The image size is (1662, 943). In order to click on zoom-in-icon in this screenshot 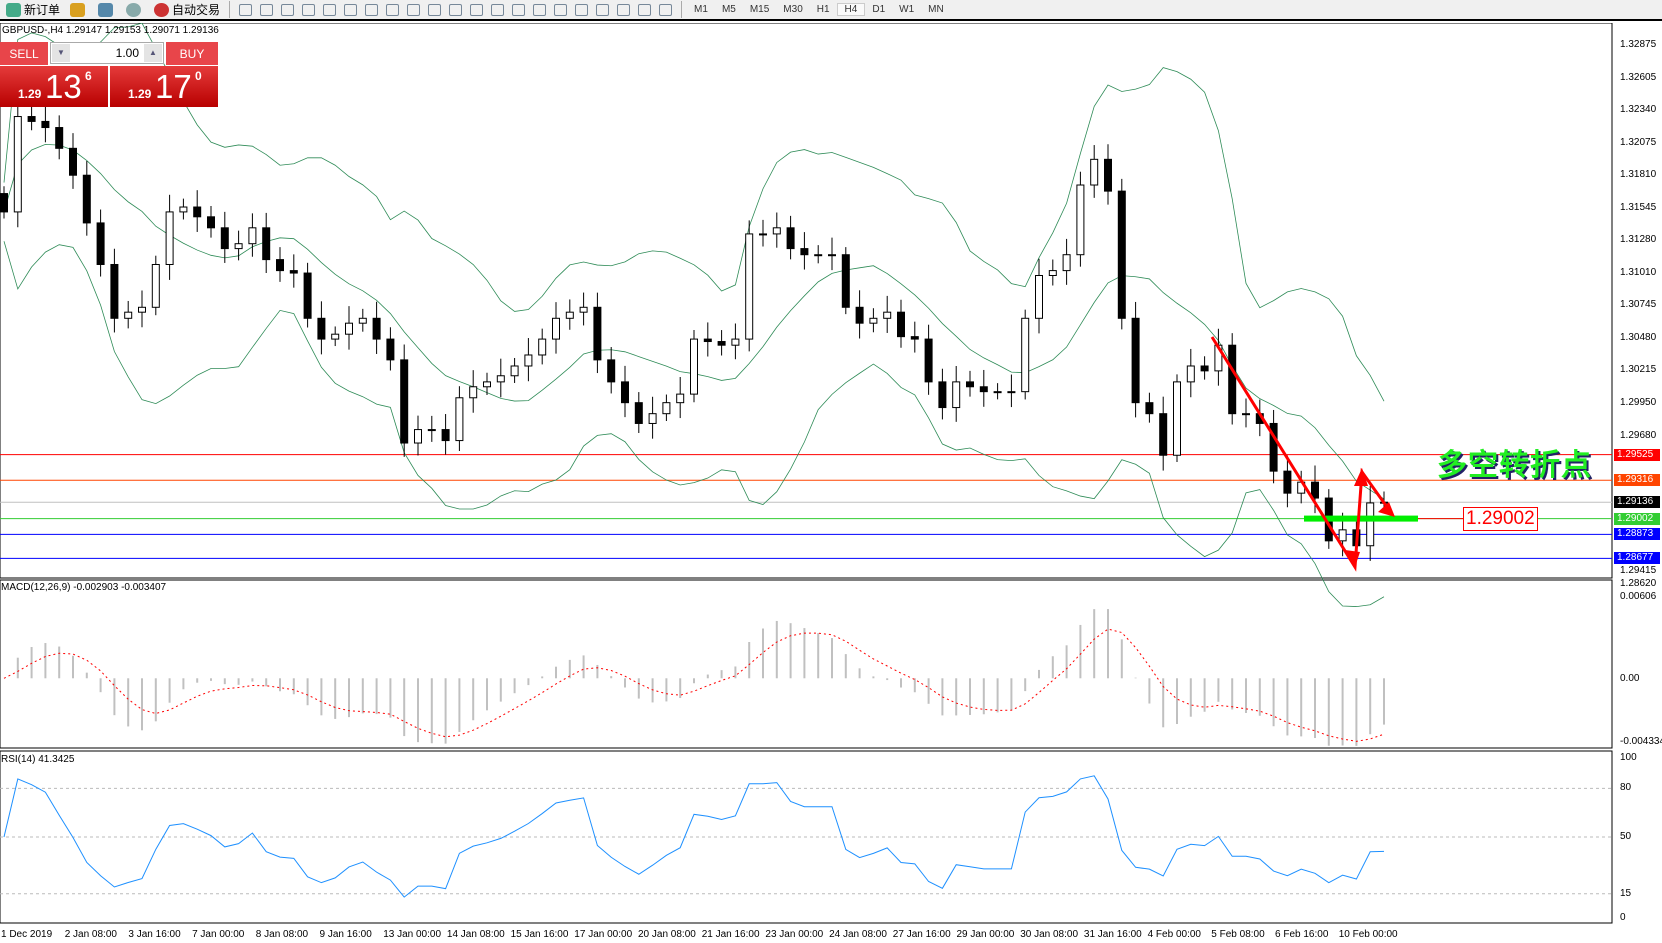, I will do `click(308, 9)`.